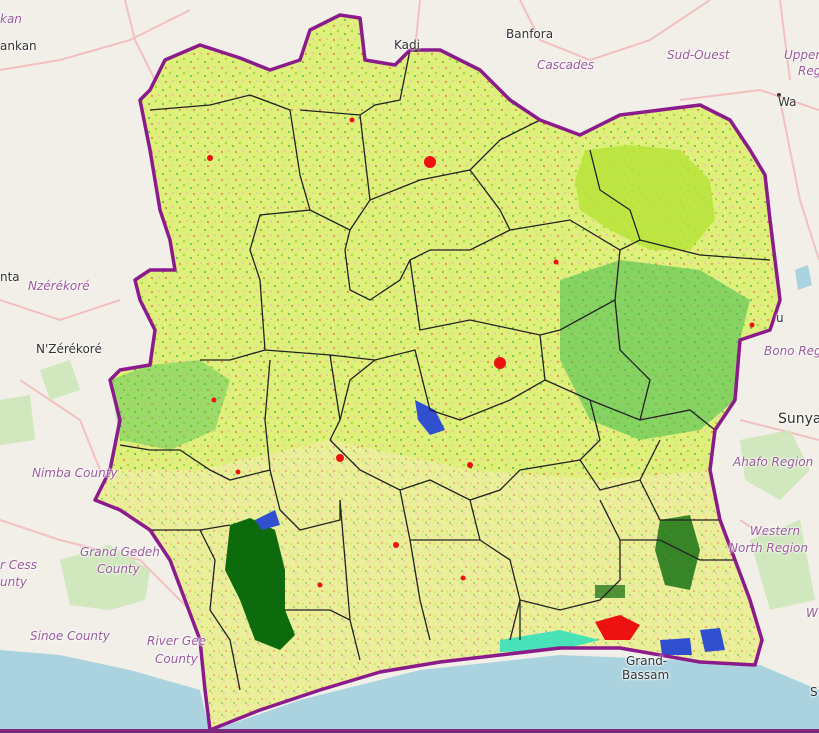 Image resolution: width=819 pixels, height=733 pixels. Describe the element at coordinates (409, 731) in the screenshot. I see `bottom-border-bar` at that location.